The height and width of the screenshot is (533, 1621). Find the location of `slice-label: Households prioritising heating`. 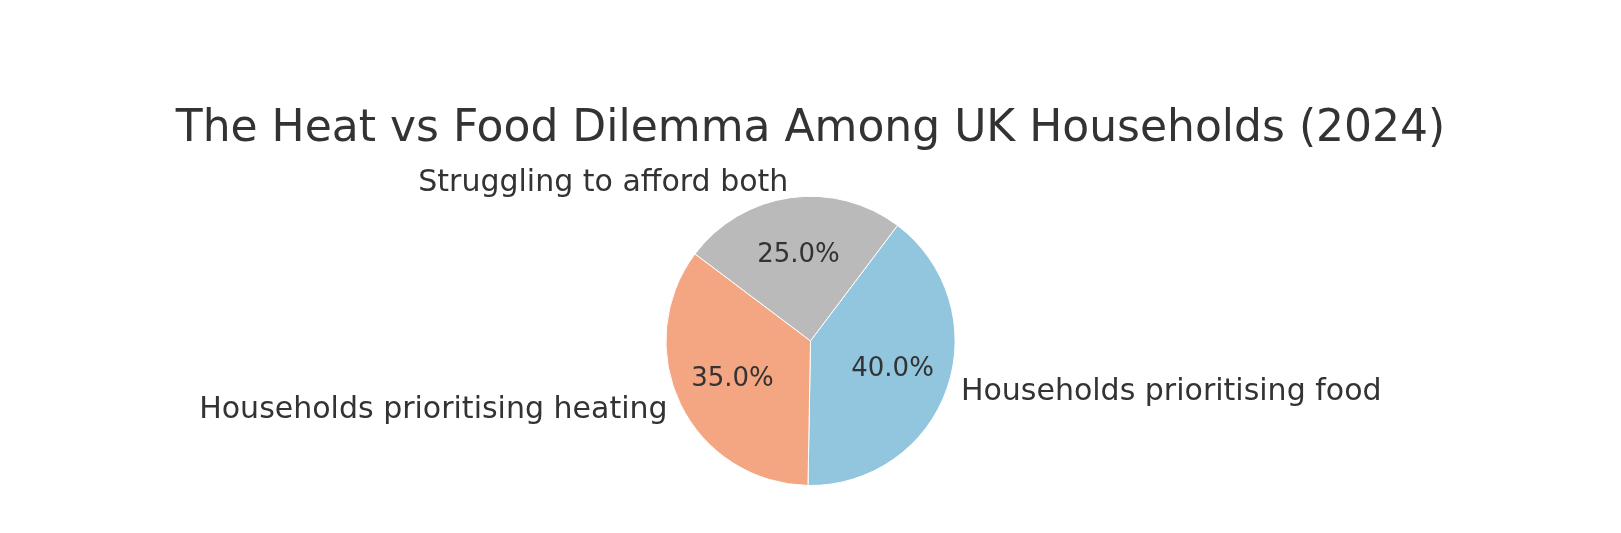

slice-label: Households prioritising heating is located at coordinates (433, 408).